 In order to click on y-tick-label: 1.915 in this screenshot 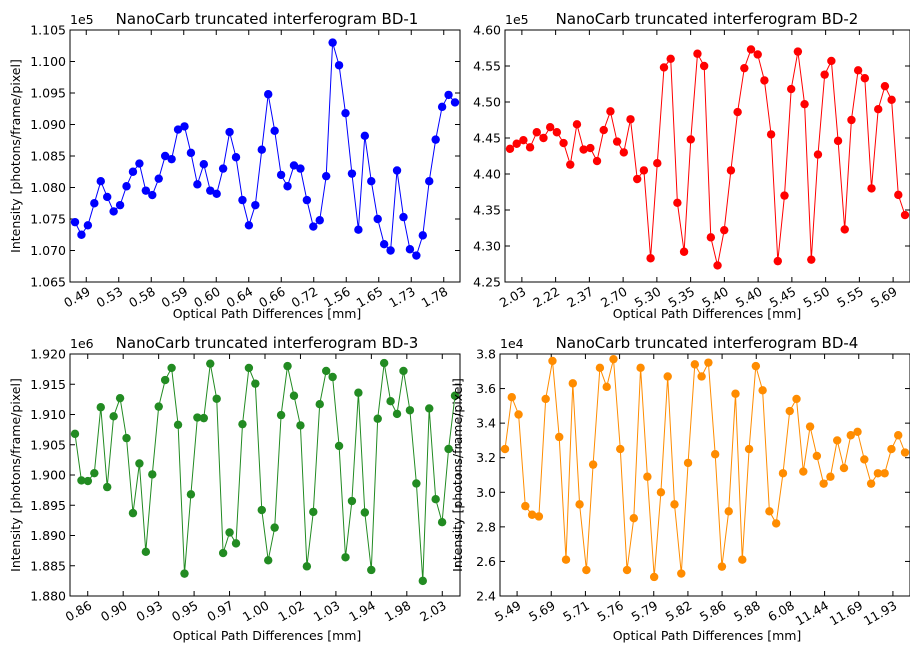, I will do `click(48, 384)`.